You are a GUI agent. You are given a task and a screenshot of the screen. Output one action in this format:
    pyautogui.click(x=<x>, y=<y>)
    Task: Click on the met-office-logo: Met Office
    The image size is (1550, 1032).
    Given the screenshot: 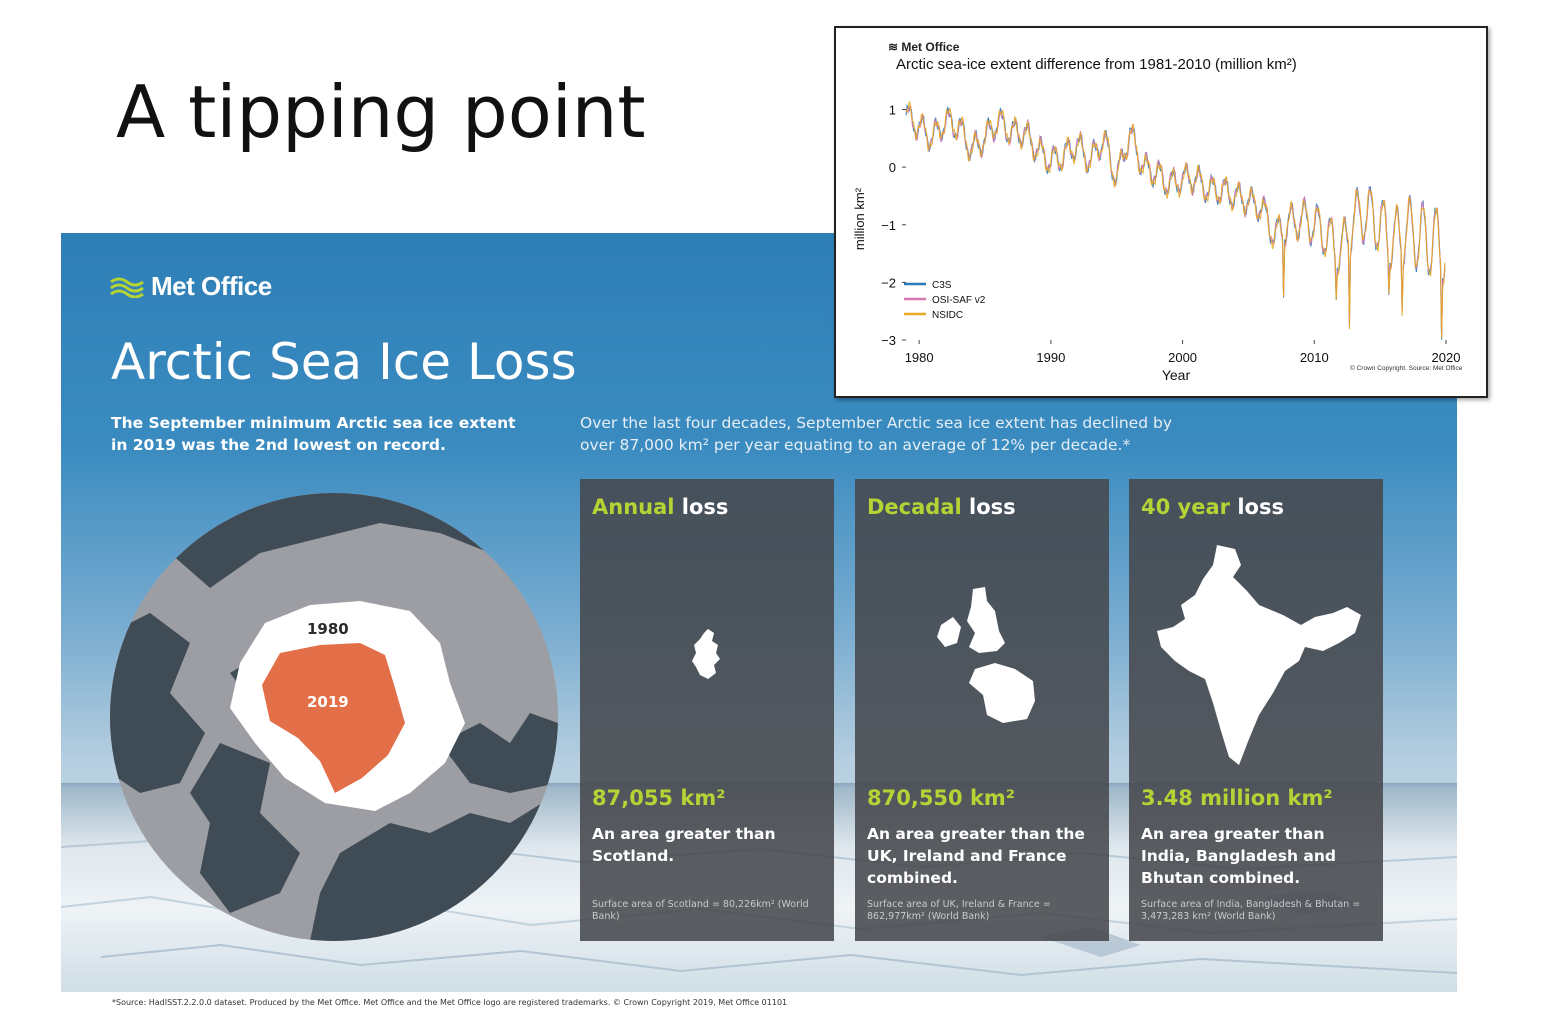 What is the action you would take?
    pyautogui.click(x=190, y=286)
    